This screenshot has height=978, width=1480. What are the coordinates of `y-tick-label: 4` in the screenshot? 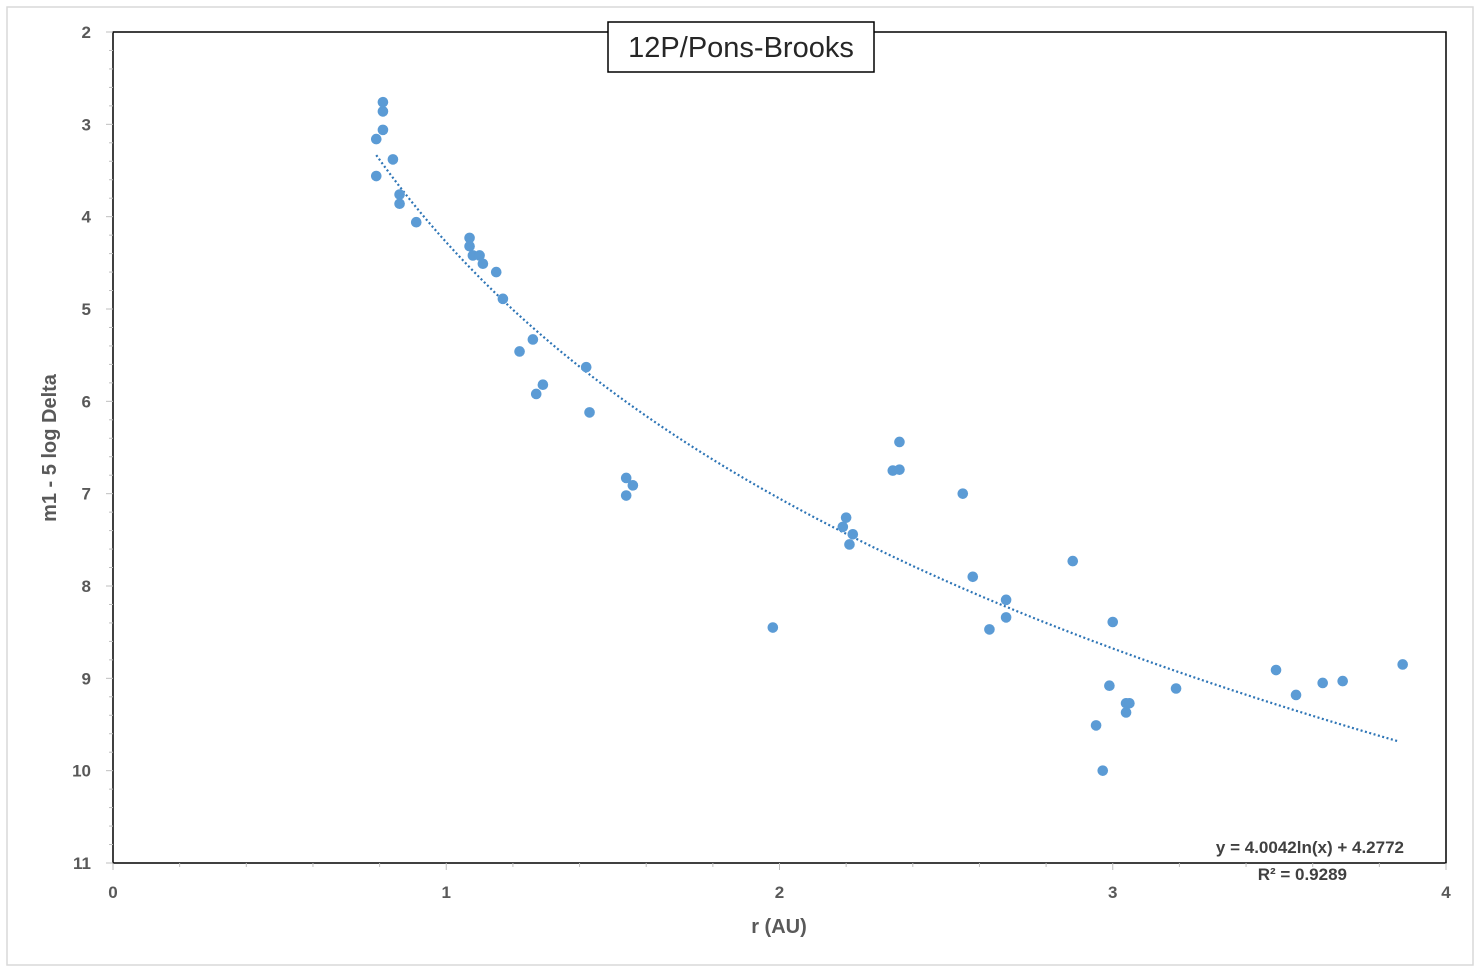 It's located at (87, 217).